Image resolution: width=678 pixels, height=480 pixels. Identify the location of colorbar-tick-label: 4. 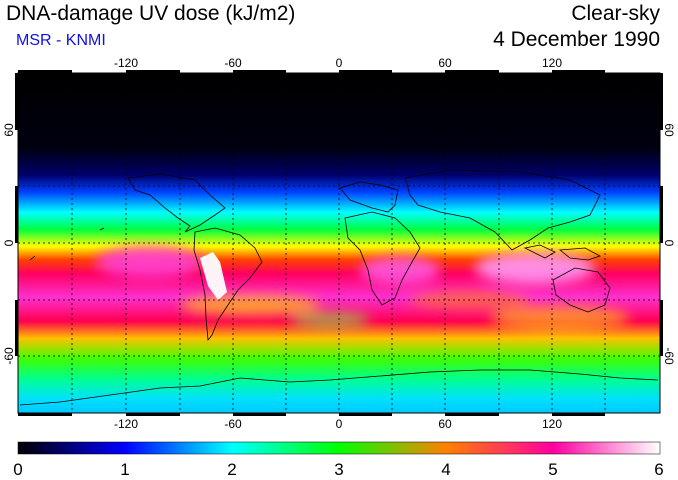
(445, 469).